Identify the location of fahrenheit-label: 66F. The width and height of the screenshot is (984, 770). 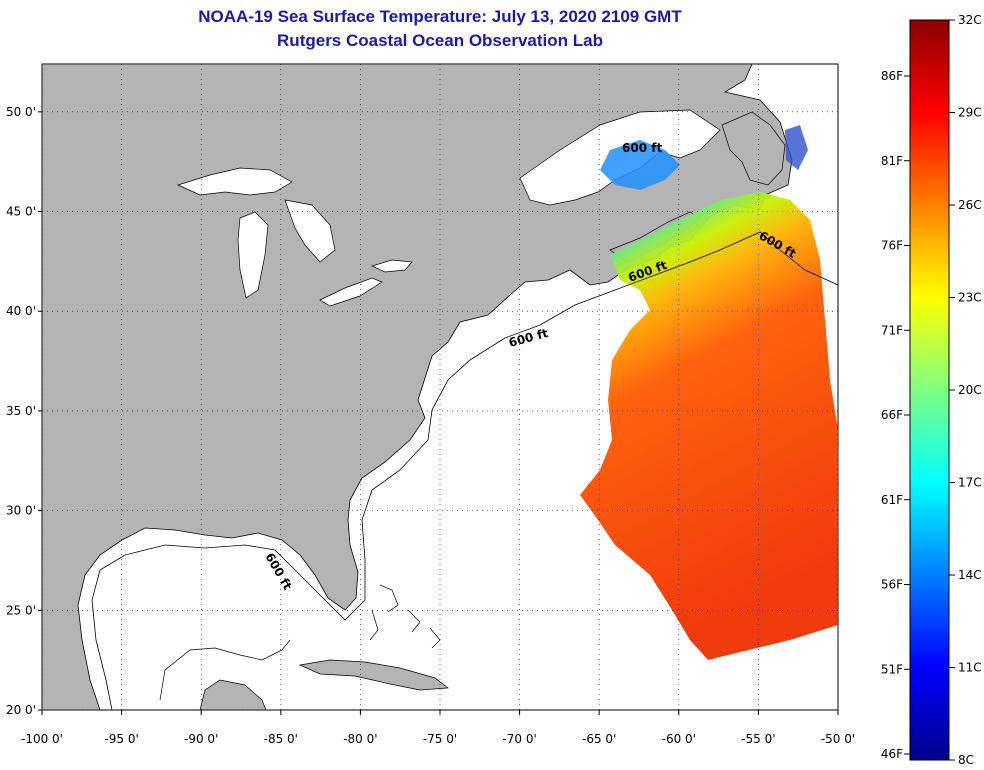
(892, 415).